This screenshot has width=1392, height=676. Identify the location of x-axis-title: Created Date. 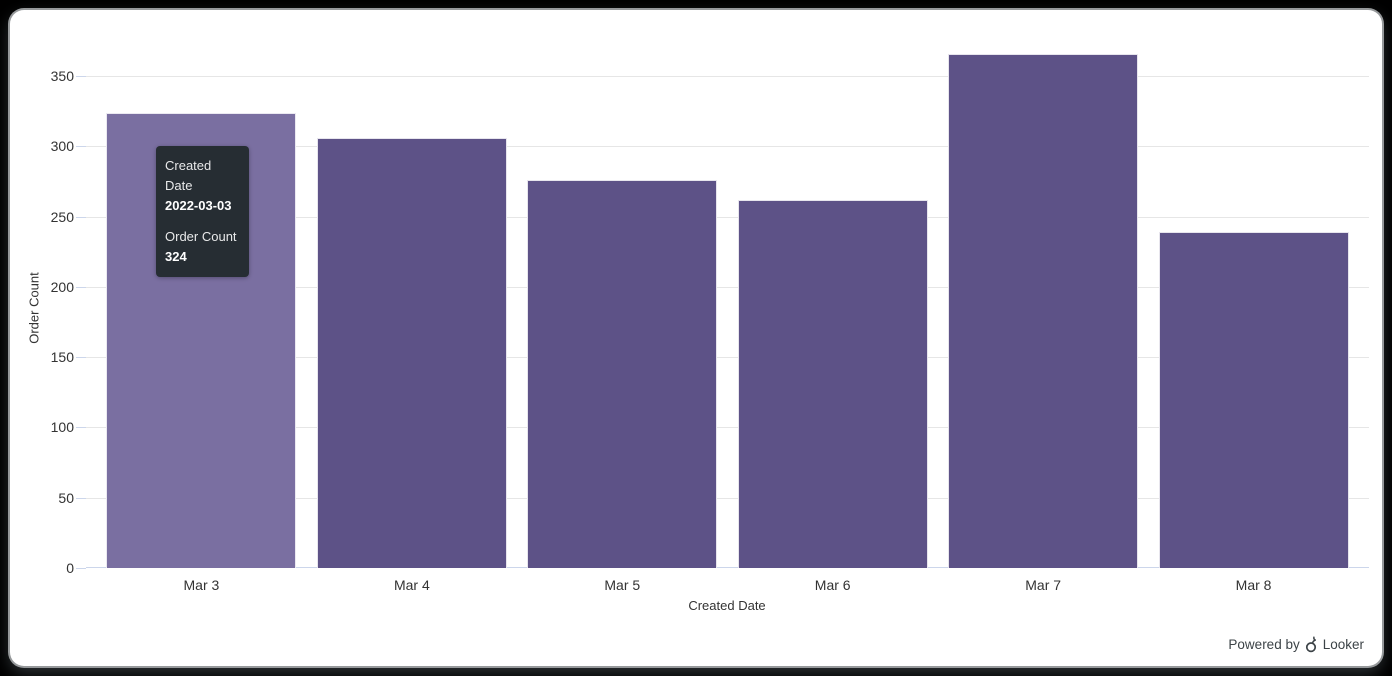
(727, 605).